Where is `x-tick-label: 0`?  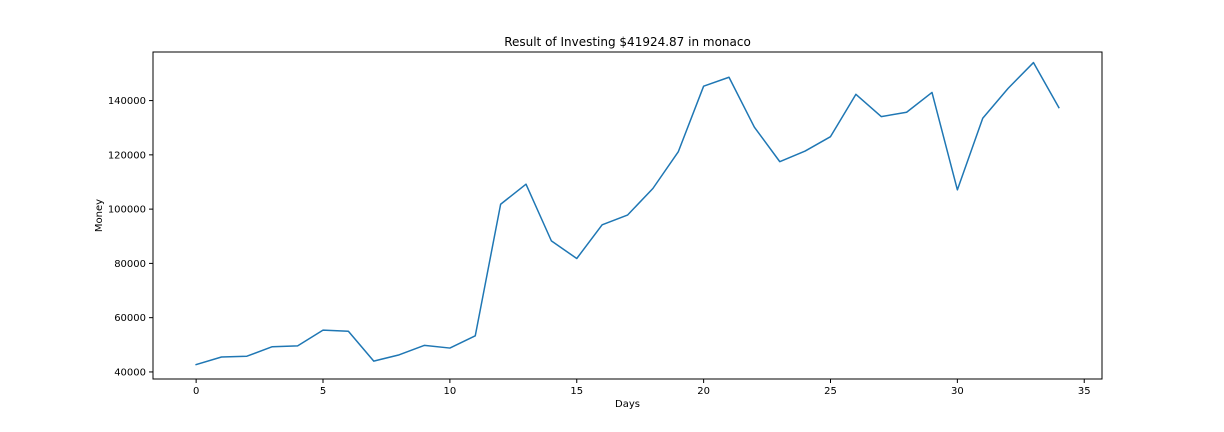 x-tick-label: 0 is located at coordinates (196, 391).